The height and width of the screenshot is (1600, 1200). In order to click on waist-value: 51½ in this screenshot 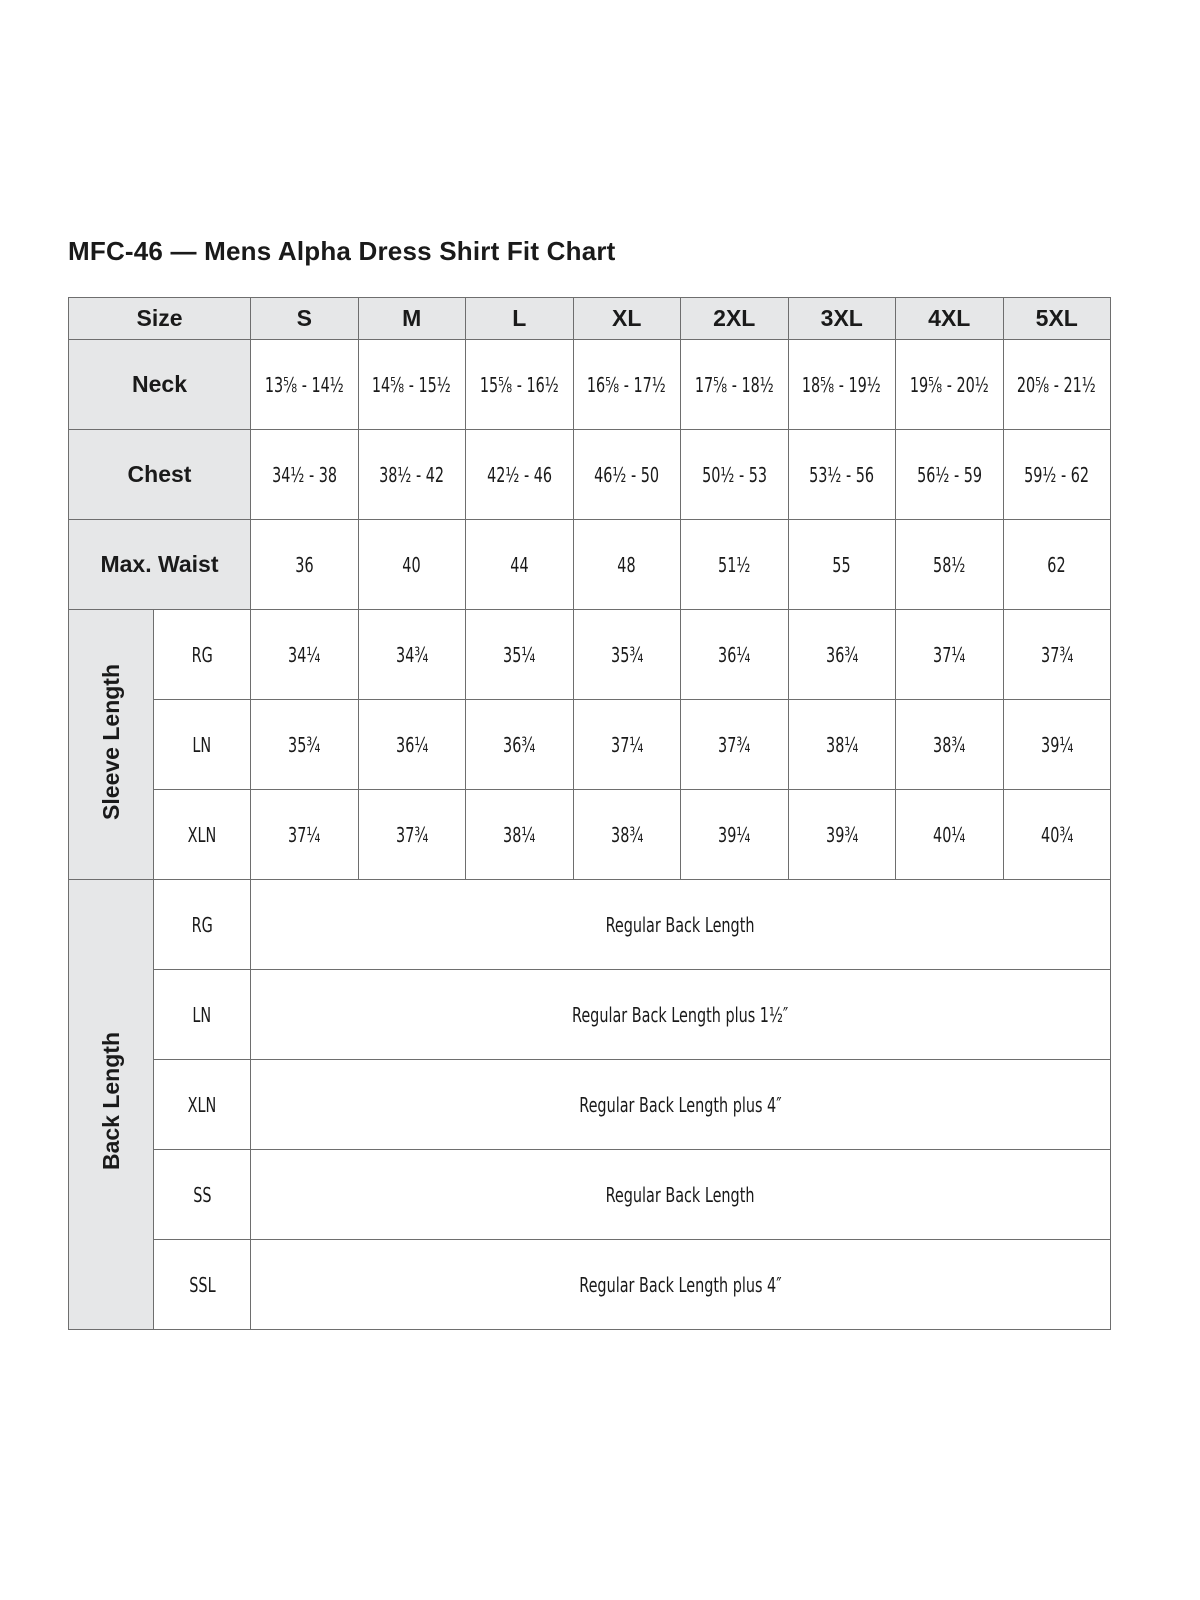, I will do `click(734, 564)`.